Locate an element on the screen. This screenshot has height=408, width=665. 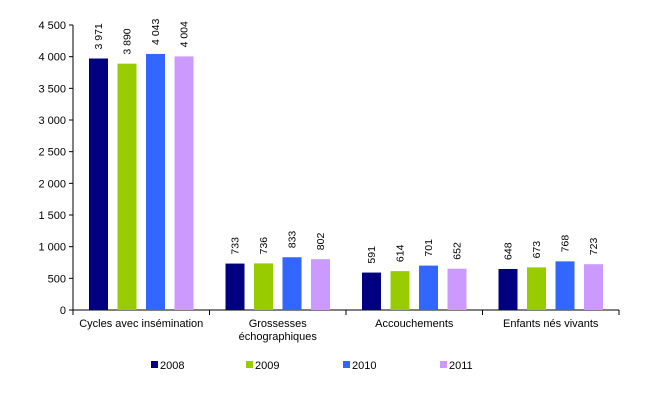
data-label: 4 004 is located at coordinates (185, 34).